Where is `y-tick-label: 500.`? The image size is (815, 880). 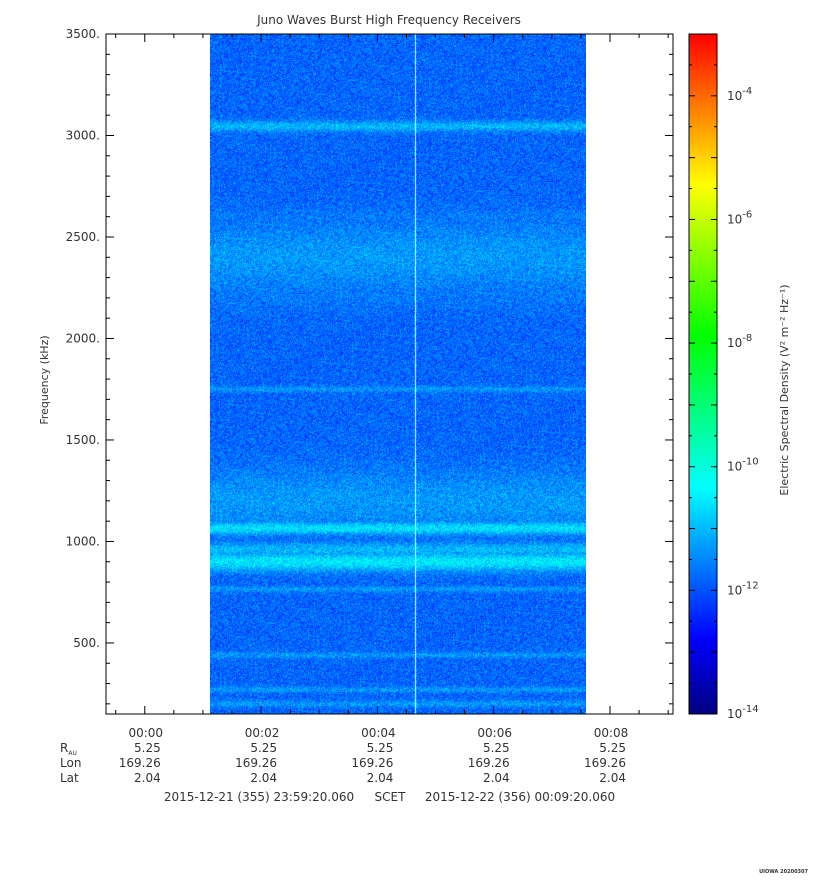 y-tick-label: 500. is located at coordinates (86, 643).